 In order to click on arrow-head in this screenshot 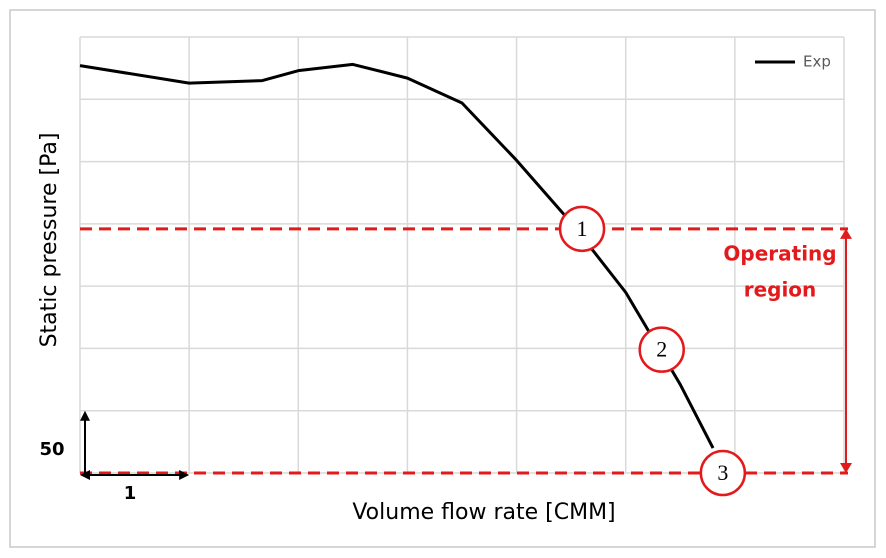, I will do `click(85, 415)`.